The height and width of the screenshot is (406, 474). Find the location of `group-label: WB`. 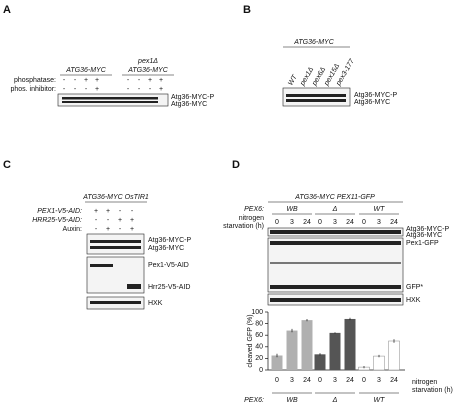

group-label: WB is located at coordinates (292, 209).